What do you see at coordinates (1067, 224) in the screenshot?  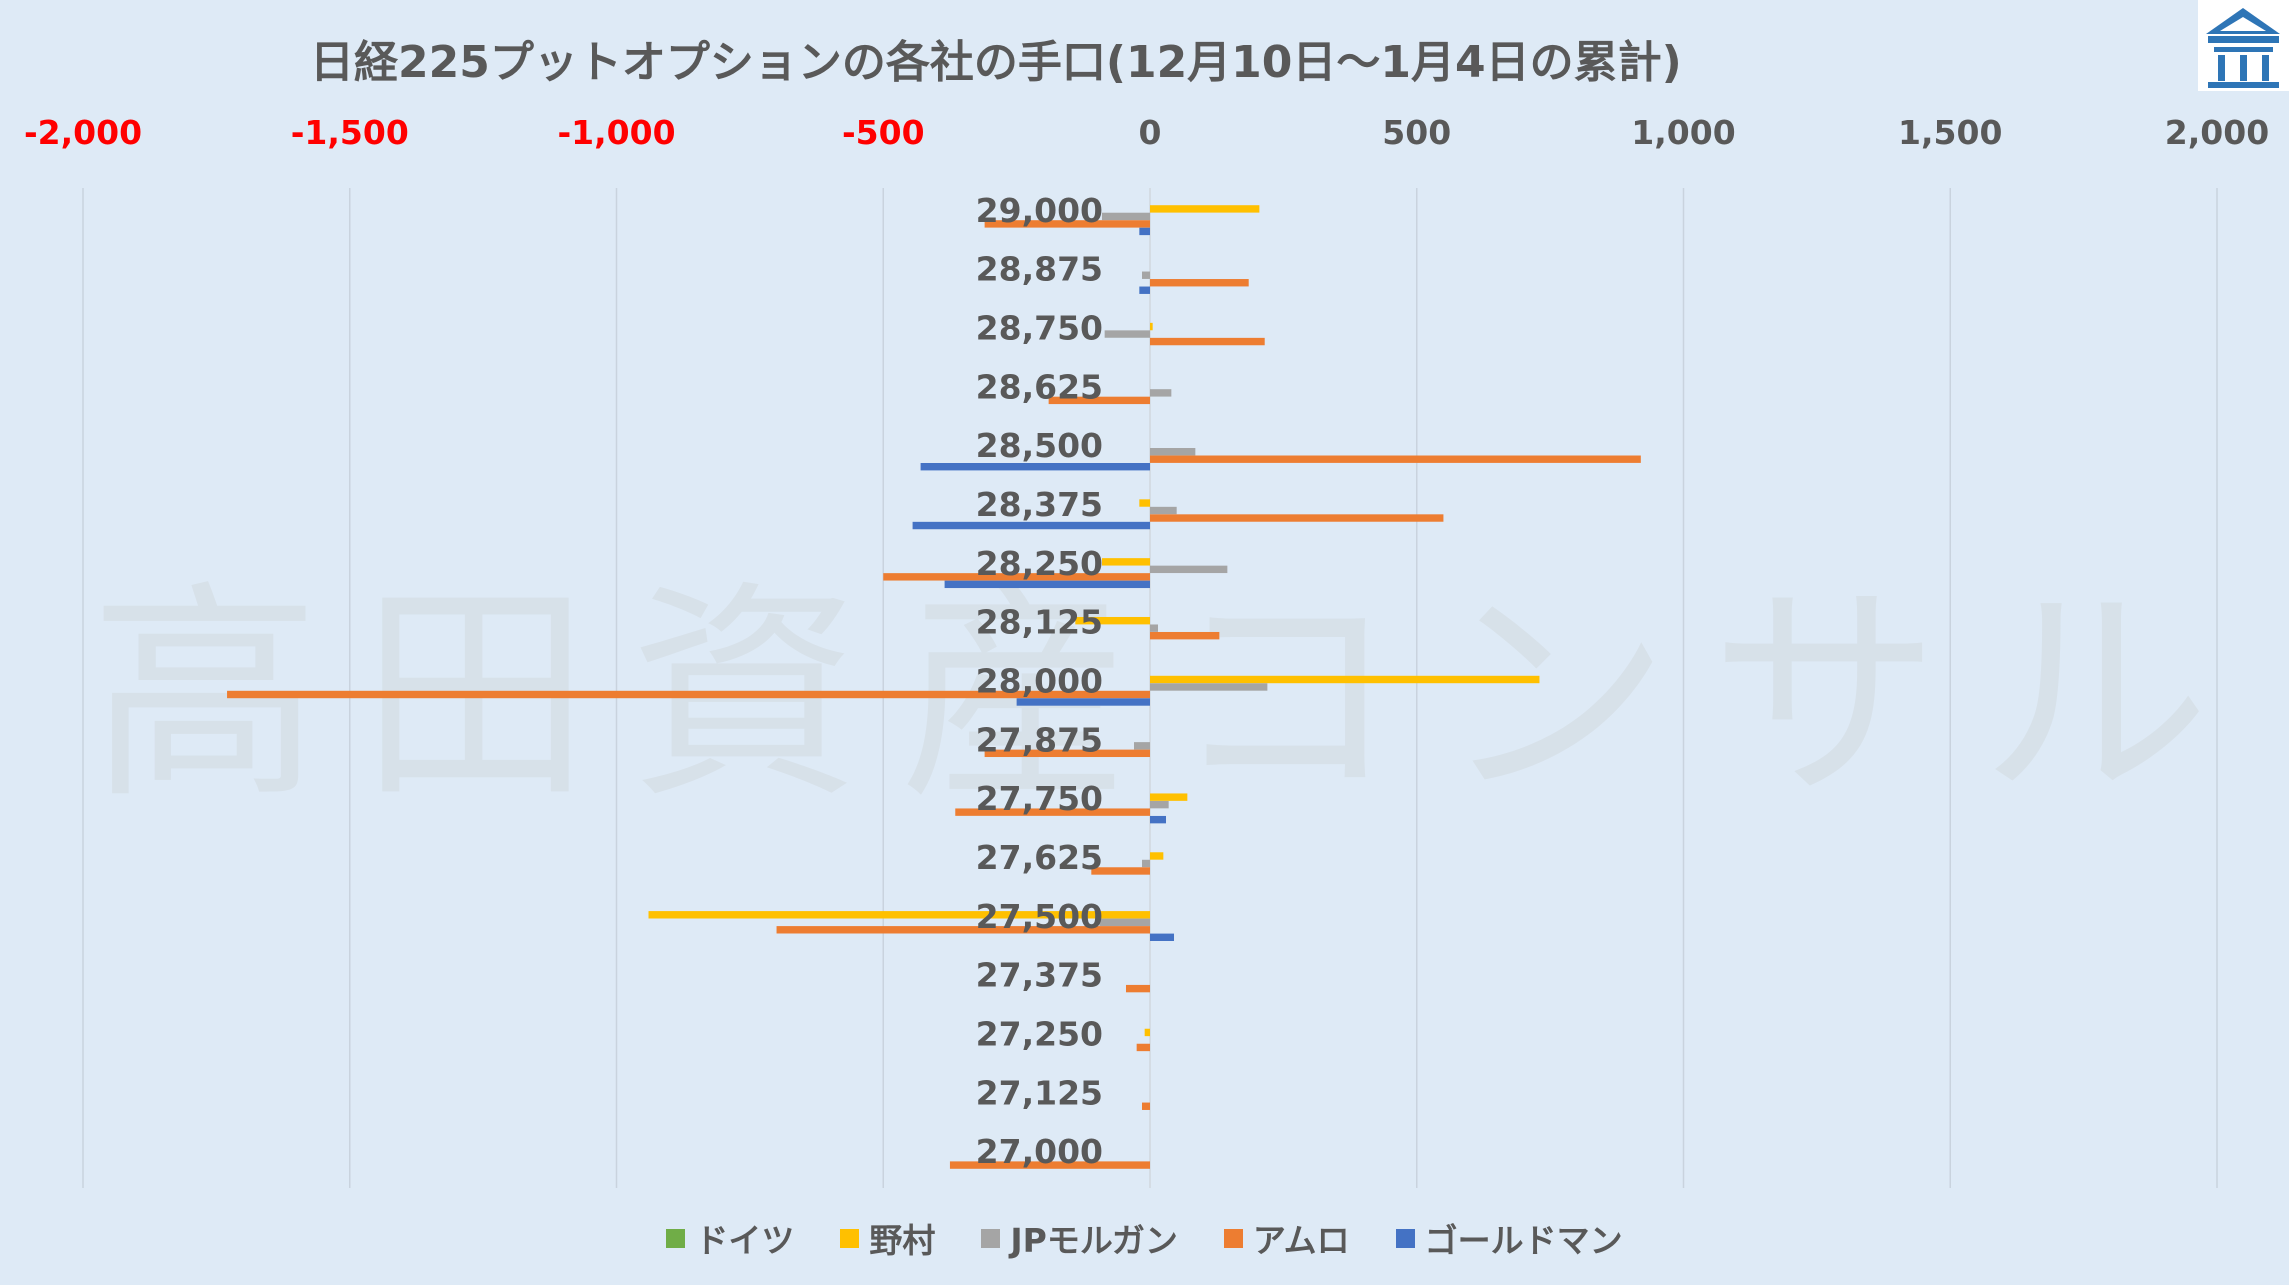 I see `bar-アムロ-29,000` at bounding box center [1067, 224].